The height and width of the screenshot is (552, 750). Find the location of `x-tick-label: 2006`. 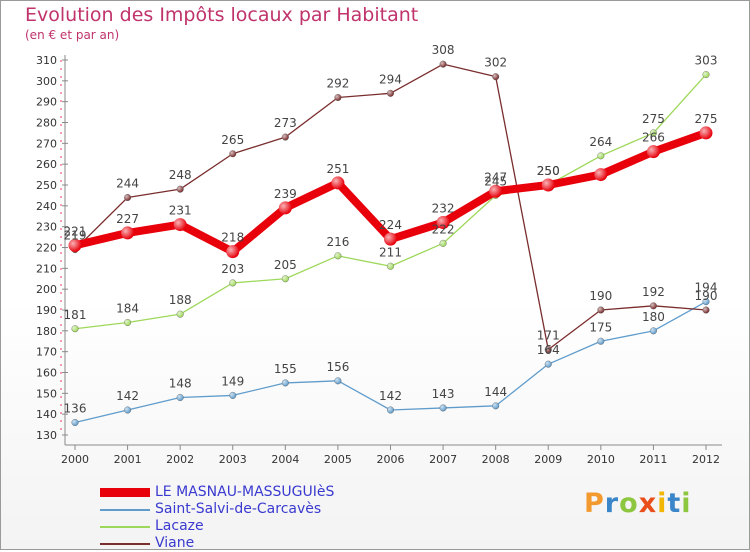

x-tick-label: 2006 is located at coordinates (391, 459).